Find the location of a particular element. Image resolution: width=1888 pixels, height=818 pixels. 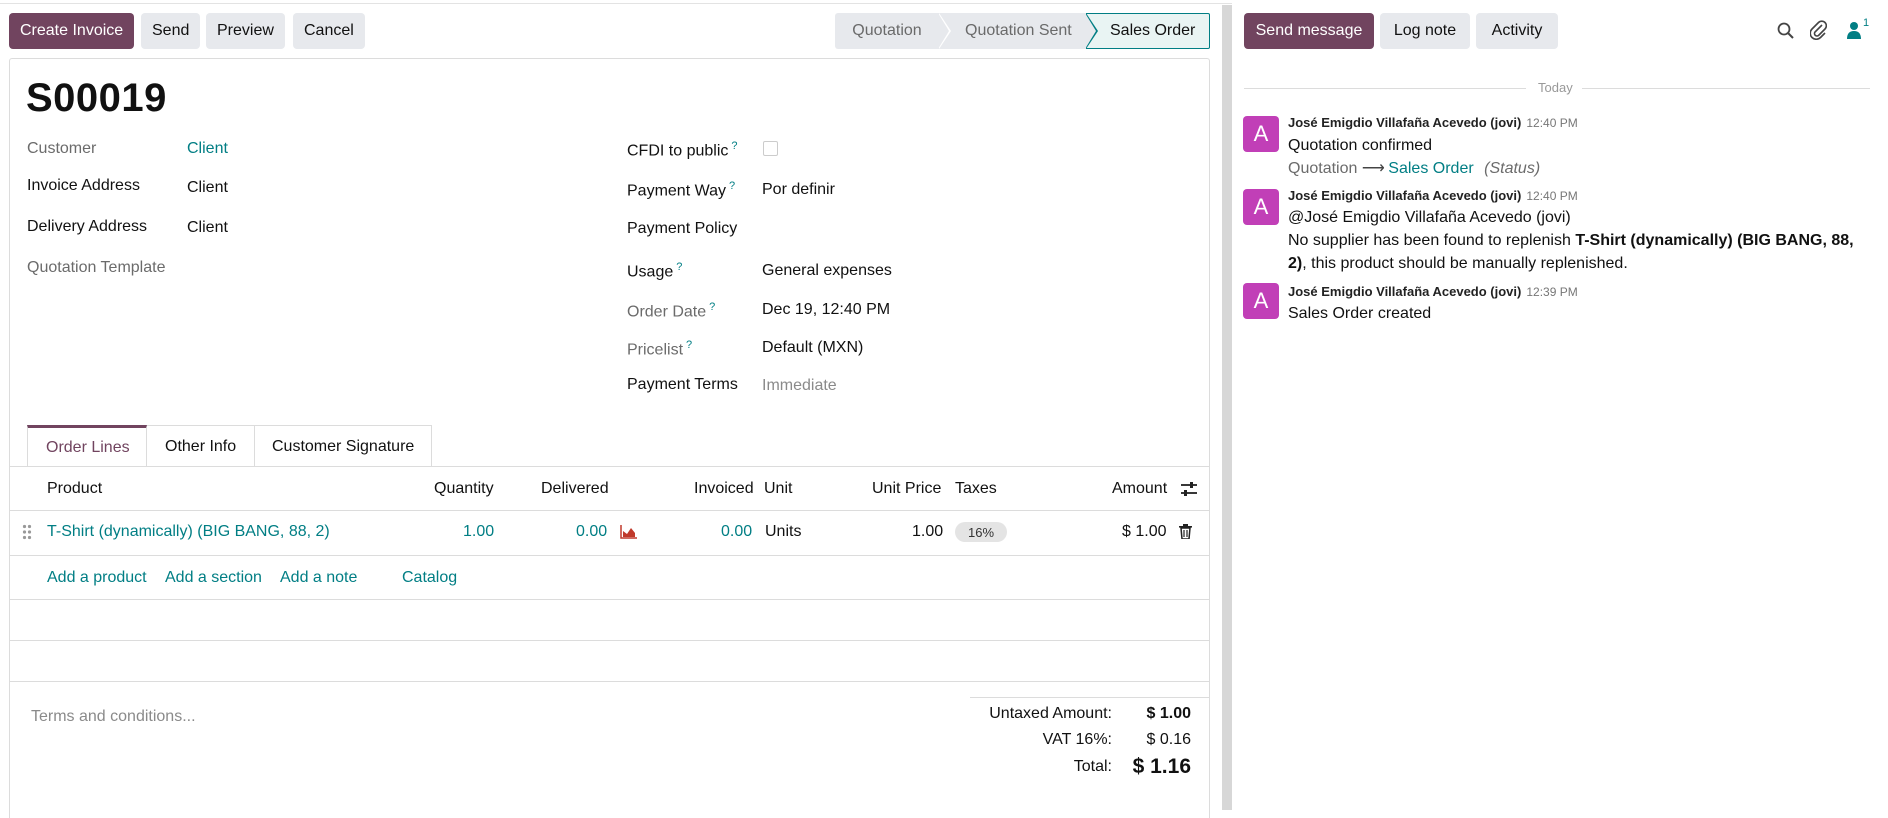

message-body: Quotation confirmed is located at coordinates (1360, 145).